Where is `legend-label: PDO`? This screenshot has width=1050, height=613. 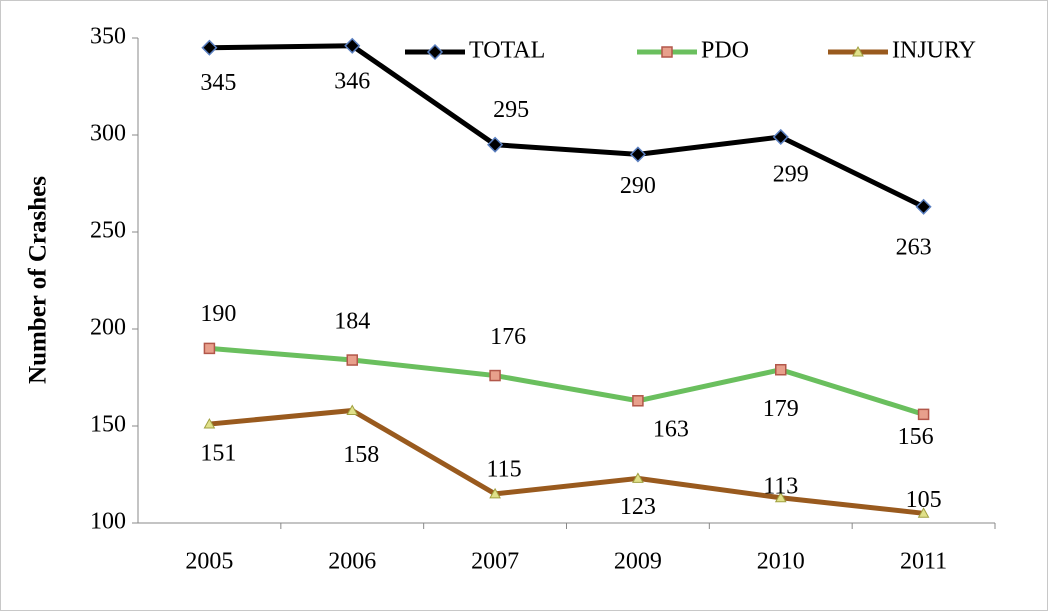
legend-label: PDO is located at coordinates (725, 51).